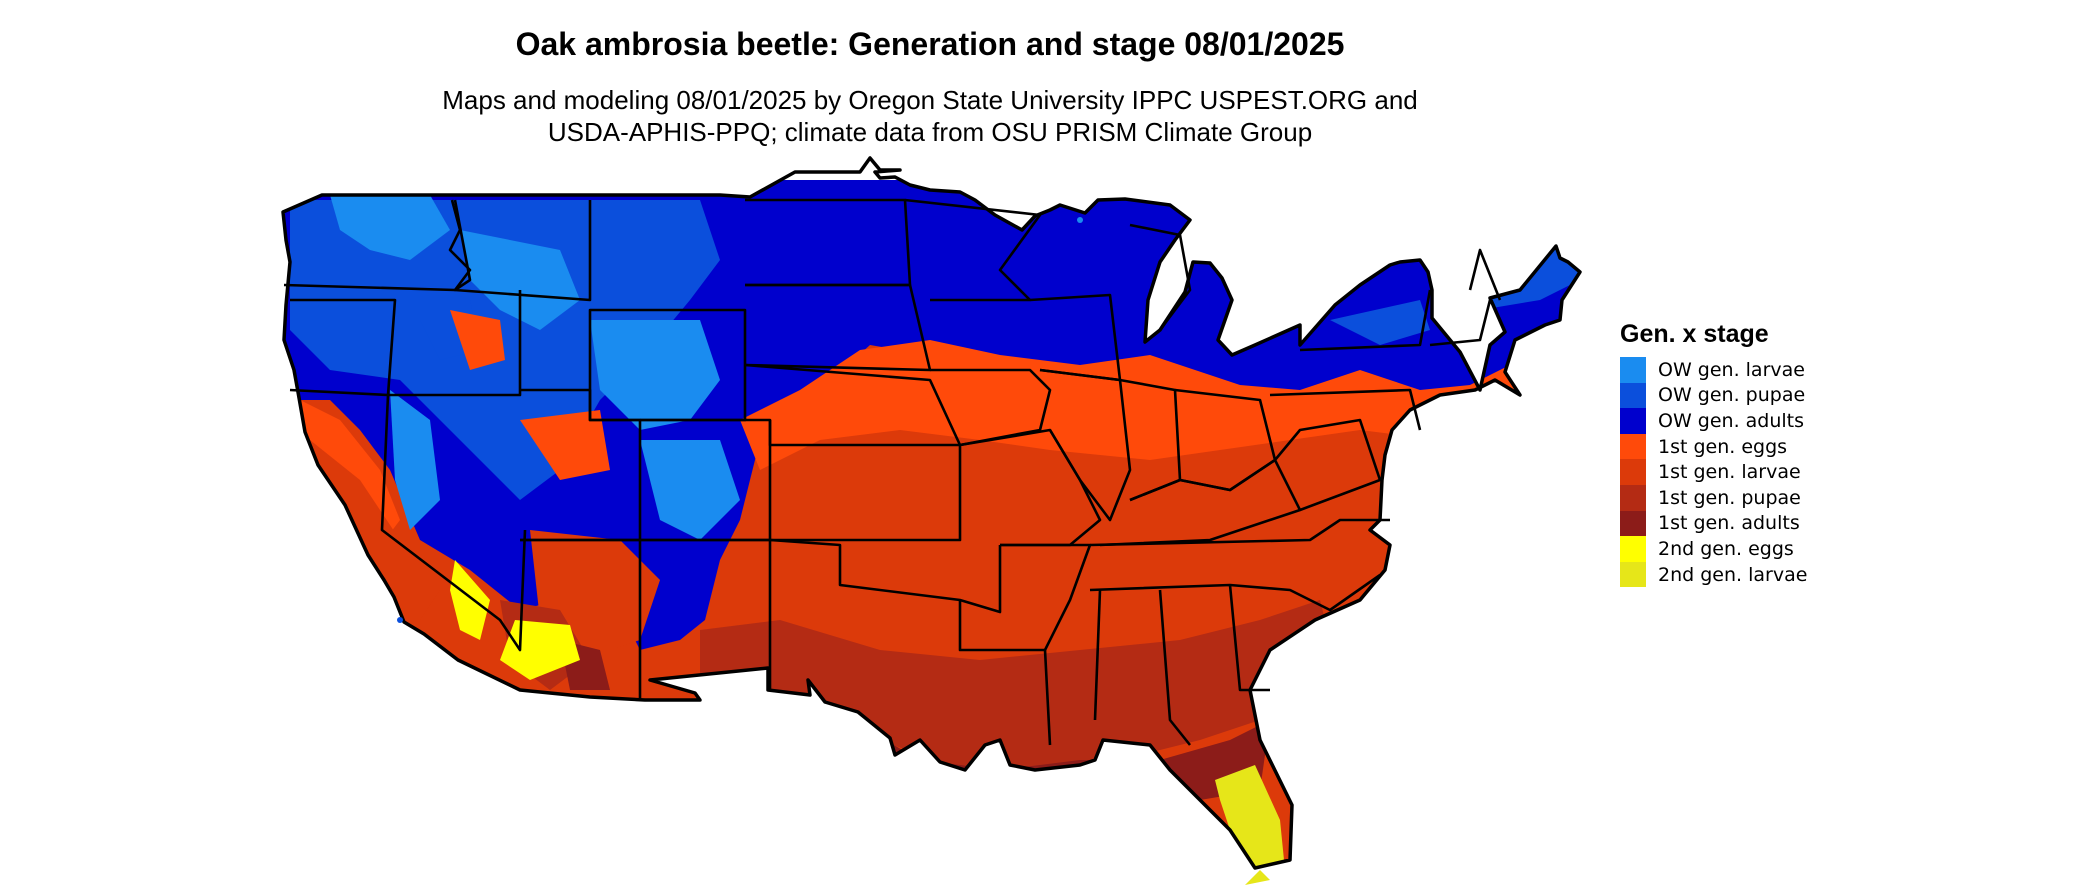  I want to click on border-ne-states, so click(1460, 323).